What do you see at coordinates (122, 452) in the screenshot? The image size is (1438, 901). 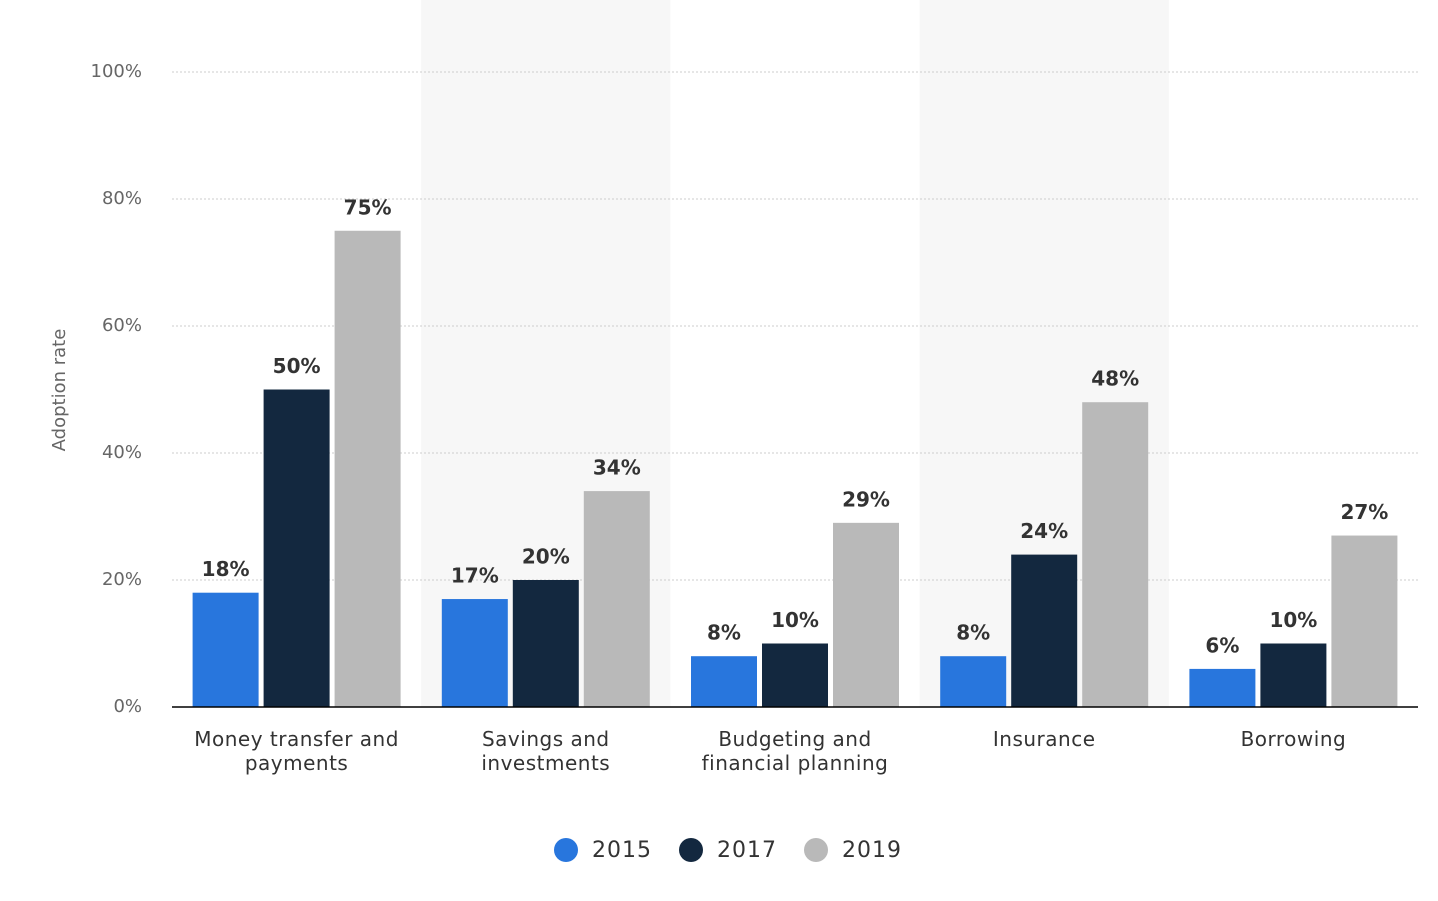 I see `y-tick-label: 40%` at bounding box center [122, 452].